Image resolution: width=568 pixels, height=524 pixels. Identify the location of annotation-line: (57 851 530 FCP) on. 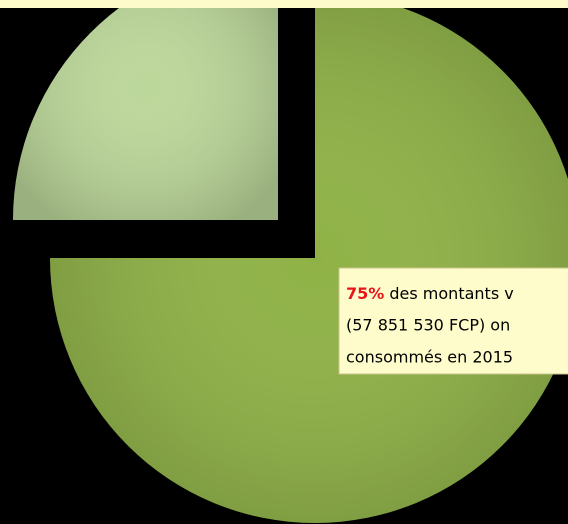
(428, 325).